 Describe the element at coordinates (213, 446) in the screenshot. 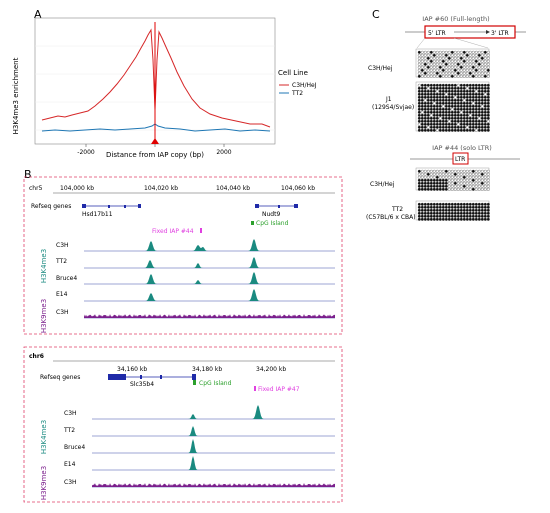

I see `chr6-signal-tracks` at that location.